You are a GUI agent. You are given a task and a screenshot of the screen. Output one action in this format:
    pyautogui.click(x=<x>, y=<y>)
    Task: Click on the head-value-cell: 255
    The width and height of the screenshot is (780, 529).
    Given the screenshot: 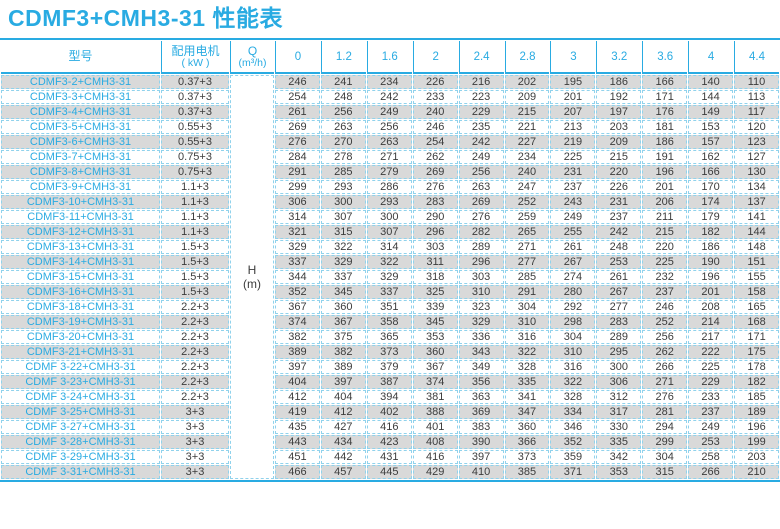 What is the action you would take?
    pyautogui.click(x=573, y=232)
    